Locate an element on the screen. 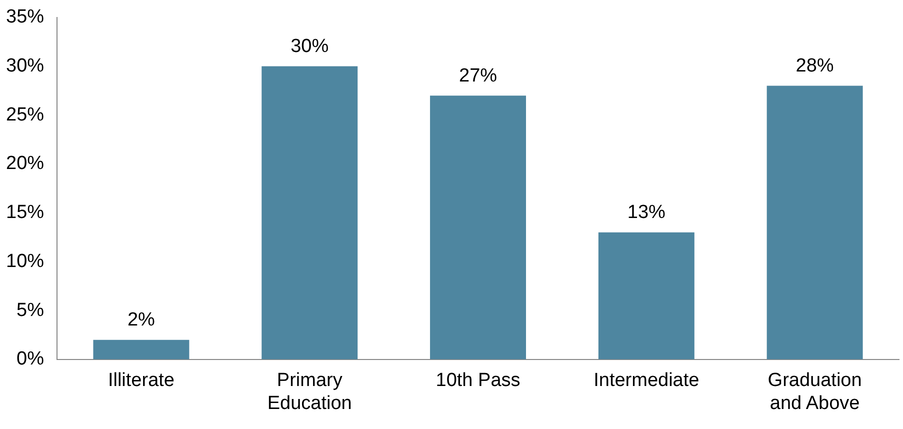 This screenshot has width=903, height=429. y-tick-label: 5% is located at coordinates (30, 310).